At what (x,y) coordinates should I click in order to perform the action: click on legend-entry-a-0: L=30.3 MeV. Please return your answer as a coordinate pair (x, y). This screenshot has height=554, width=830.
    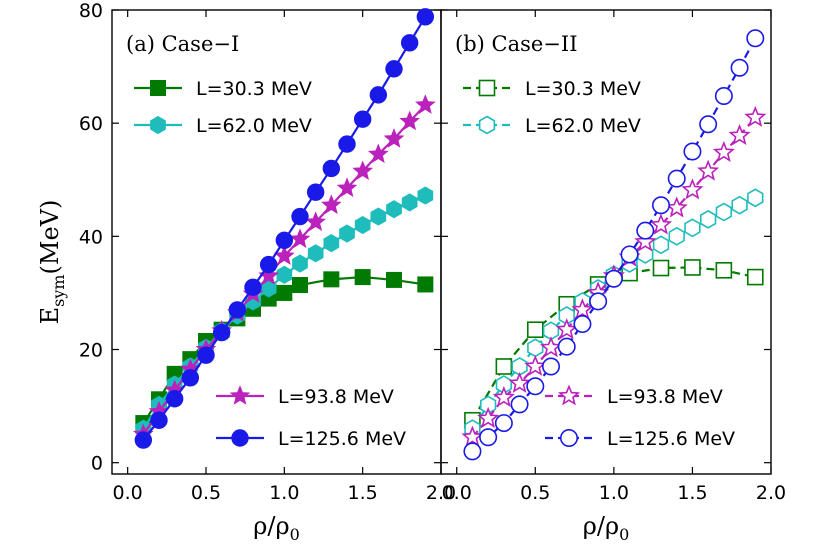
    Looking at the image, I should click on (223, 89).